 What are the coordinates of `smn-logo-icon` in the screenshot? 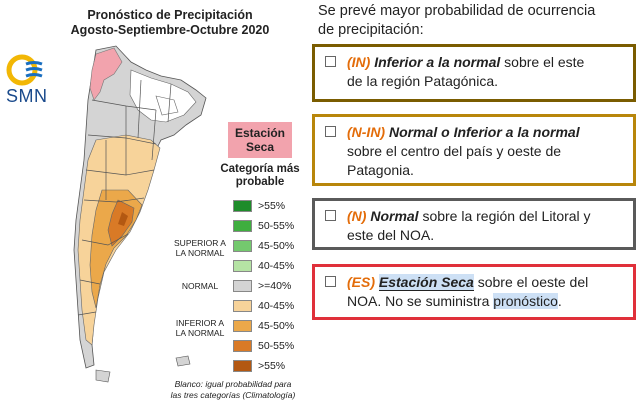 It's located at (24, 70).